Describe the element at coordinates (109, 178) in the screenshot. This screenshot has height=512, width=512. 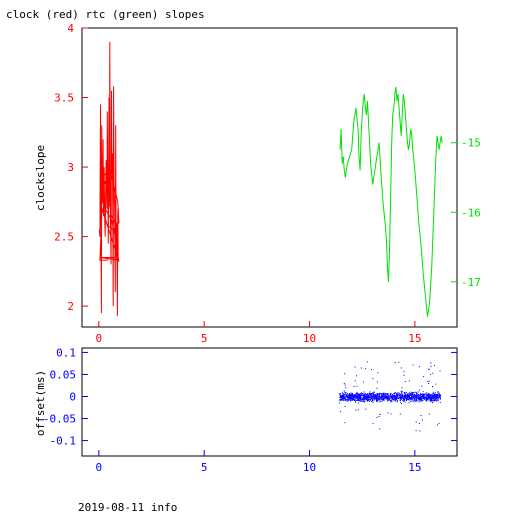
I see `clock-line` at that location.